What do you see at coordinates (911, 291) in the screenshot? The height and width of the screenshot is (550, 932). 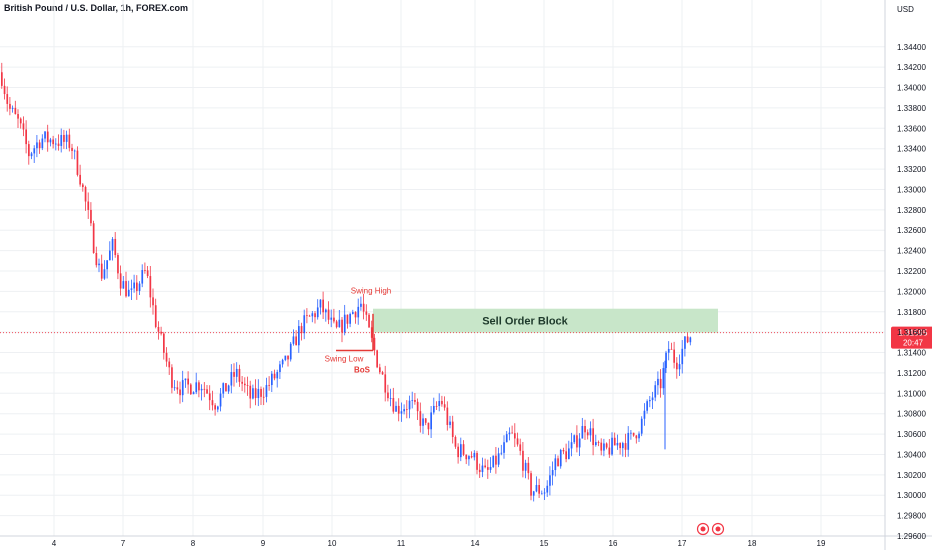 I see `y-tick-label: 1.32000` at bounding box center [911, 291].